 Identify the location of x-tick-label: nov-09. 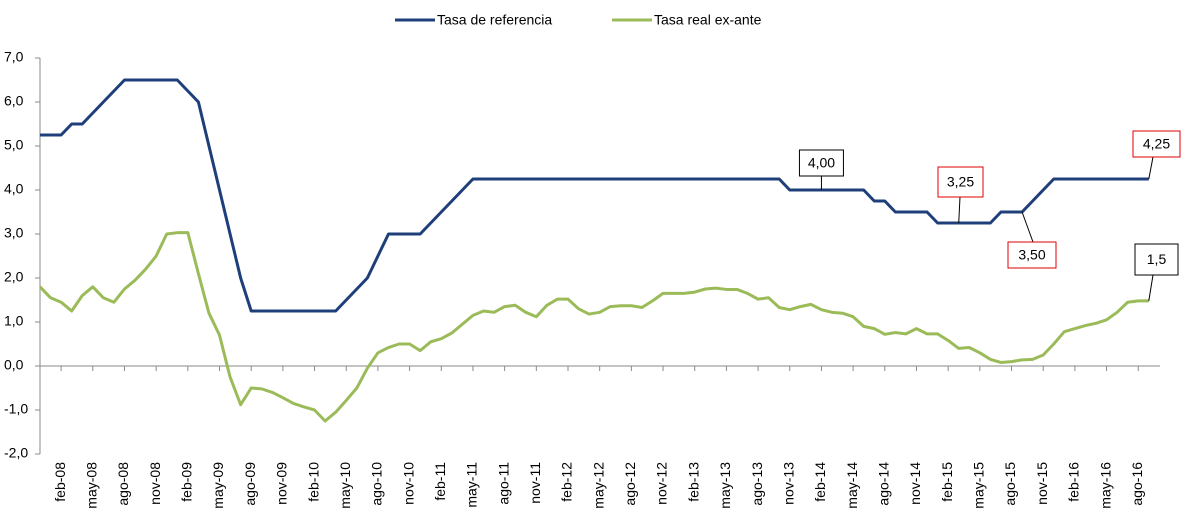
(282, 483).